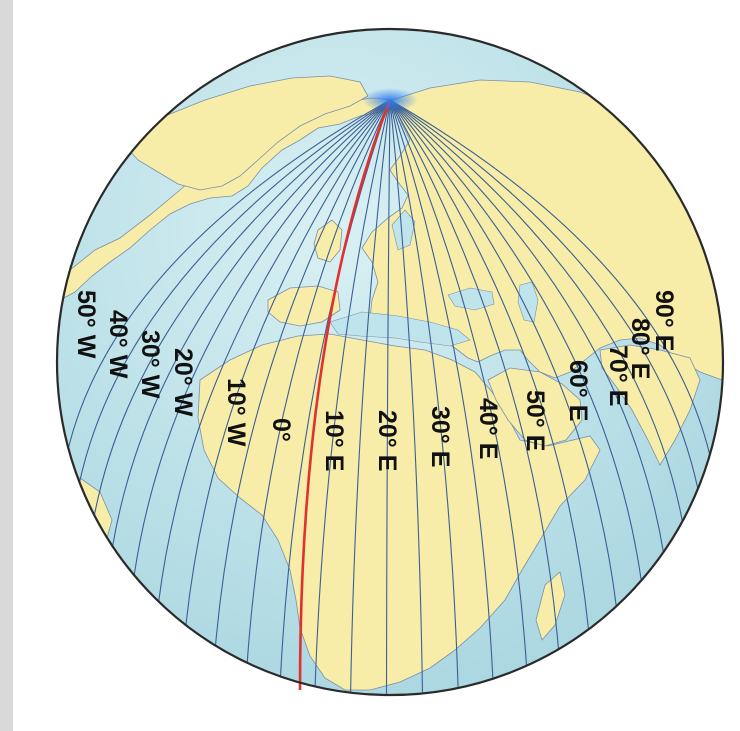 The width and height of the screenshot is (740, 731). What do you see at coordinates (488, 428) in the screenshot?
I see `label-40e: 40° E` at bounding box center [488, 428].